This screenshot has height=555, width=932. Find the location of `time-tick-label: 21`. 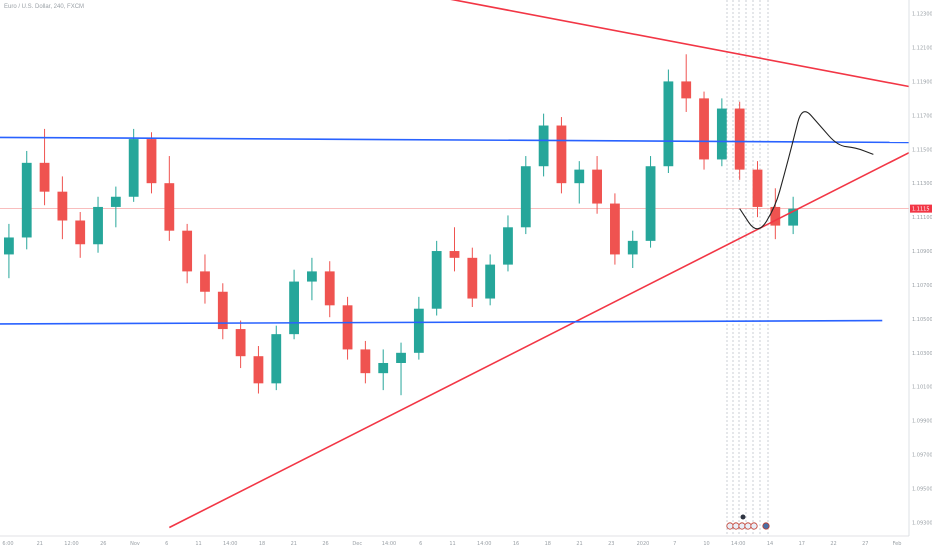

time-tick-label: 21 is located at coordinates (294, 544).